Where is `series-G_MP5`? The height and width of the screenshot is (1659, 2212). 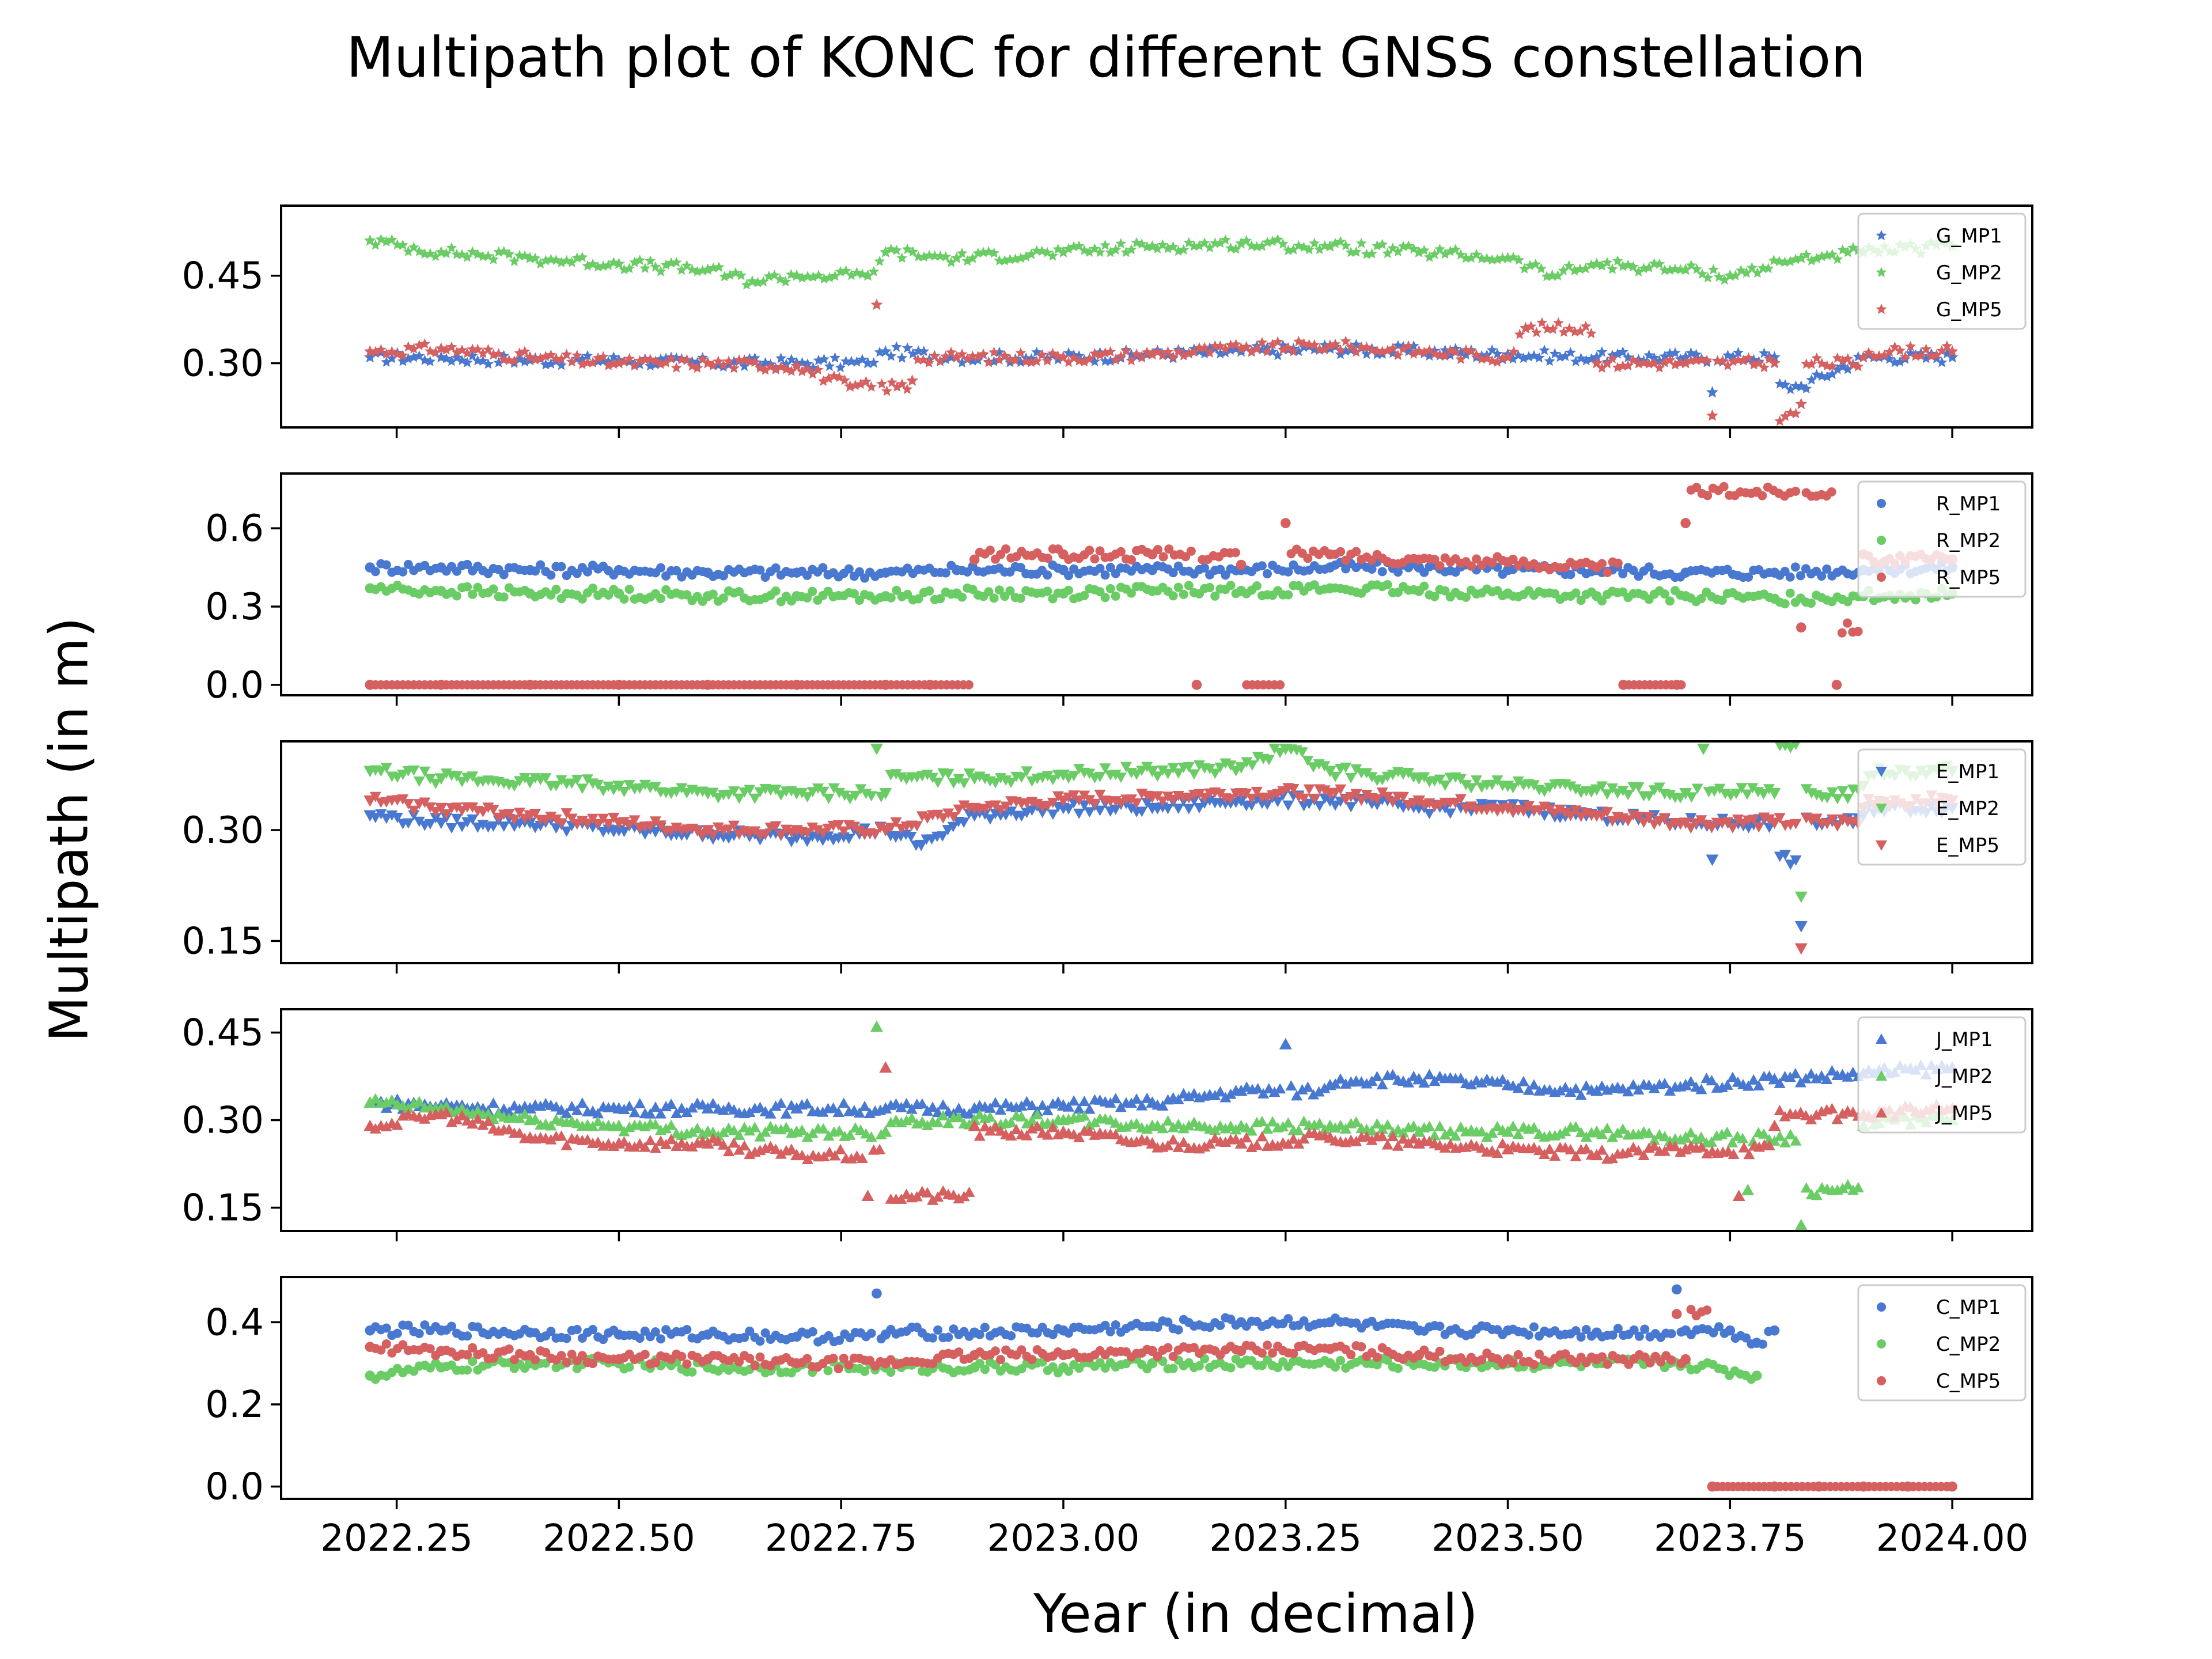 series-G_MP5 is located at coordinates (1161, 362).